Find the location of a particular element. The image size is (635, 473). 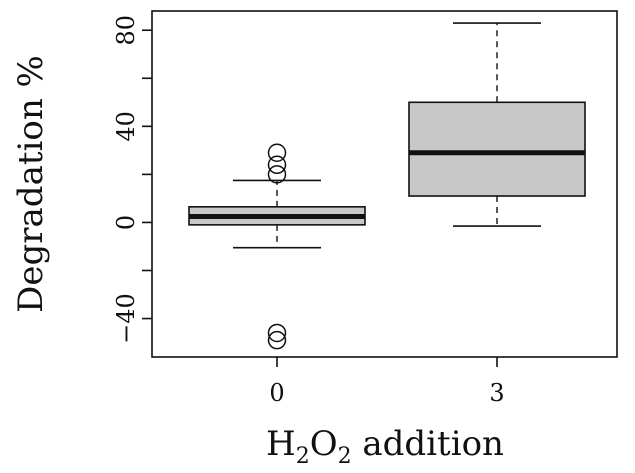

iqr-box is located at coordinates (497, 149).